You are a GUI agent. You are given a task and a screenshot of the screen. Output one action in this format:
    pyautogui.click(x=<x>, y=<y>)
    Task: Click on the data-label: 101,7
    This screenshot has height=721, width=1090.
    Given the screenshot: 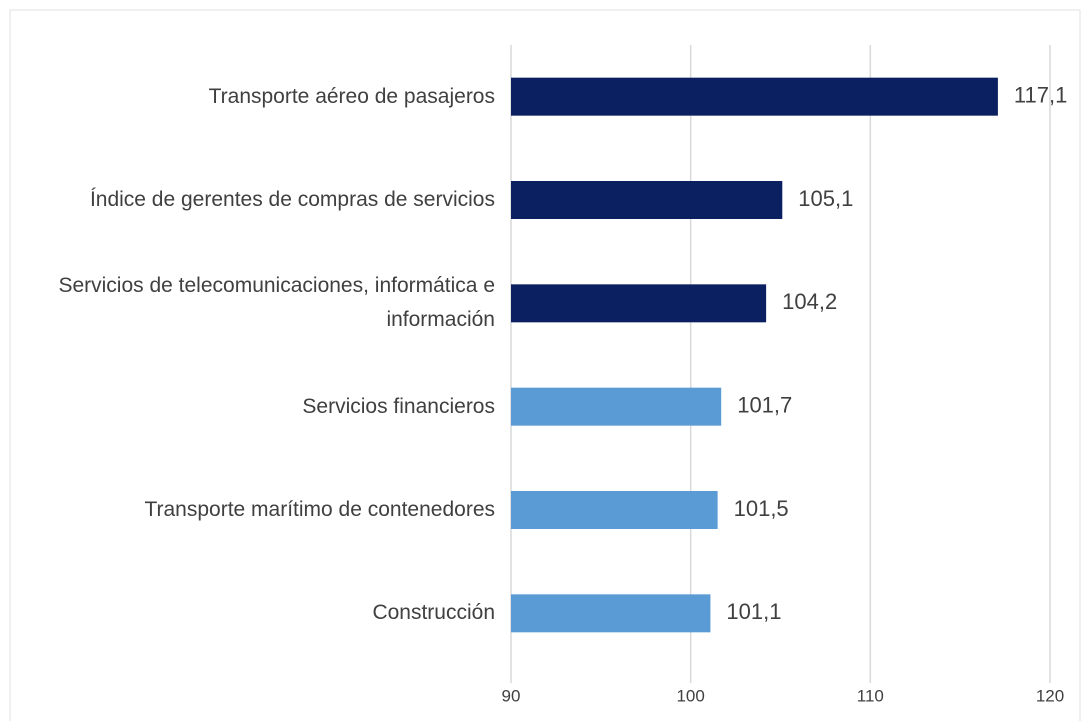 What is the action you would take?
    pyautogui.click(x=764, y=404)
    